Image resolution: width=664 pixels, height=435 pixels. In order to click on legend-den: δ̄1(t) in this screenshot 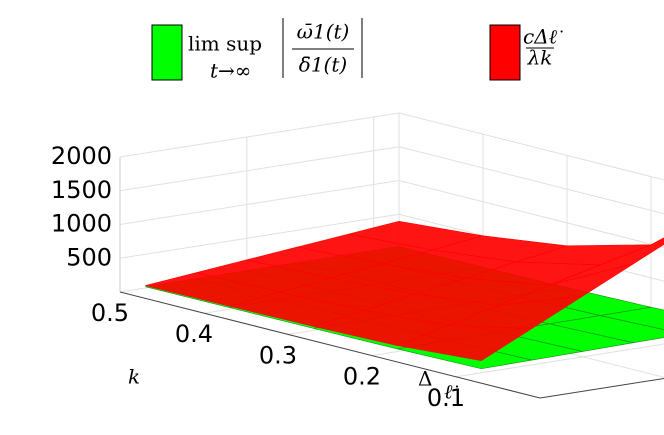, I will do `click(323, 65)`.